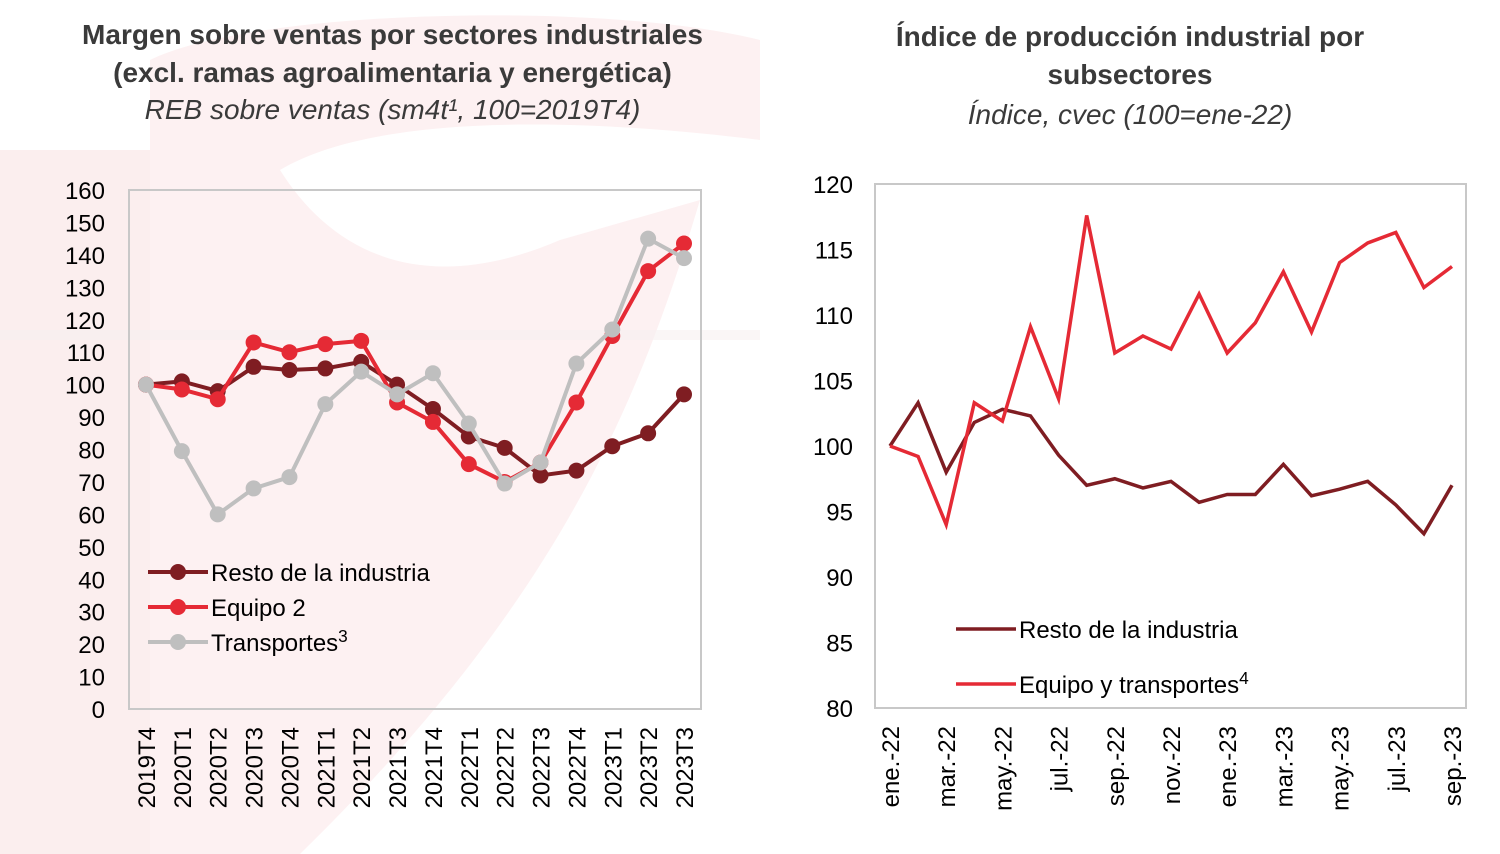 The image size is (1500, 854). I want to click on x-tick-label: mar.-23, so click(1284, 766).